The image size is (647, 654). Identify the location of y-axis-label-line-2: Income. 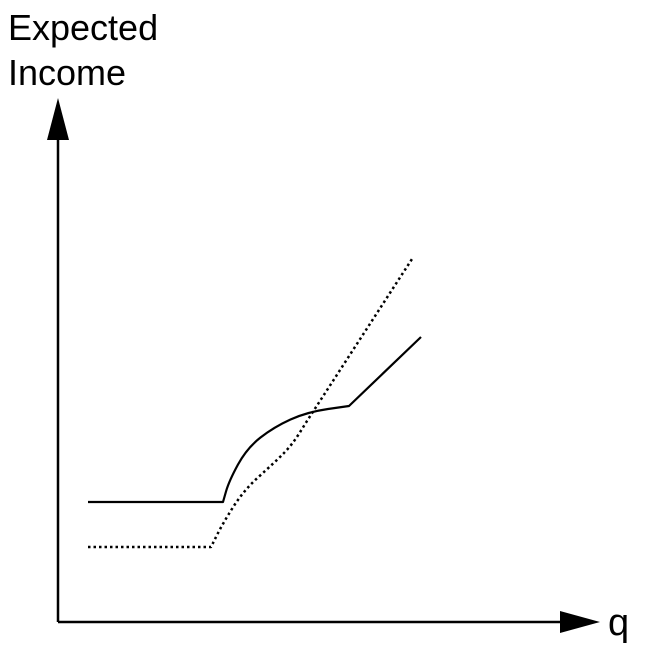
(67, 72).